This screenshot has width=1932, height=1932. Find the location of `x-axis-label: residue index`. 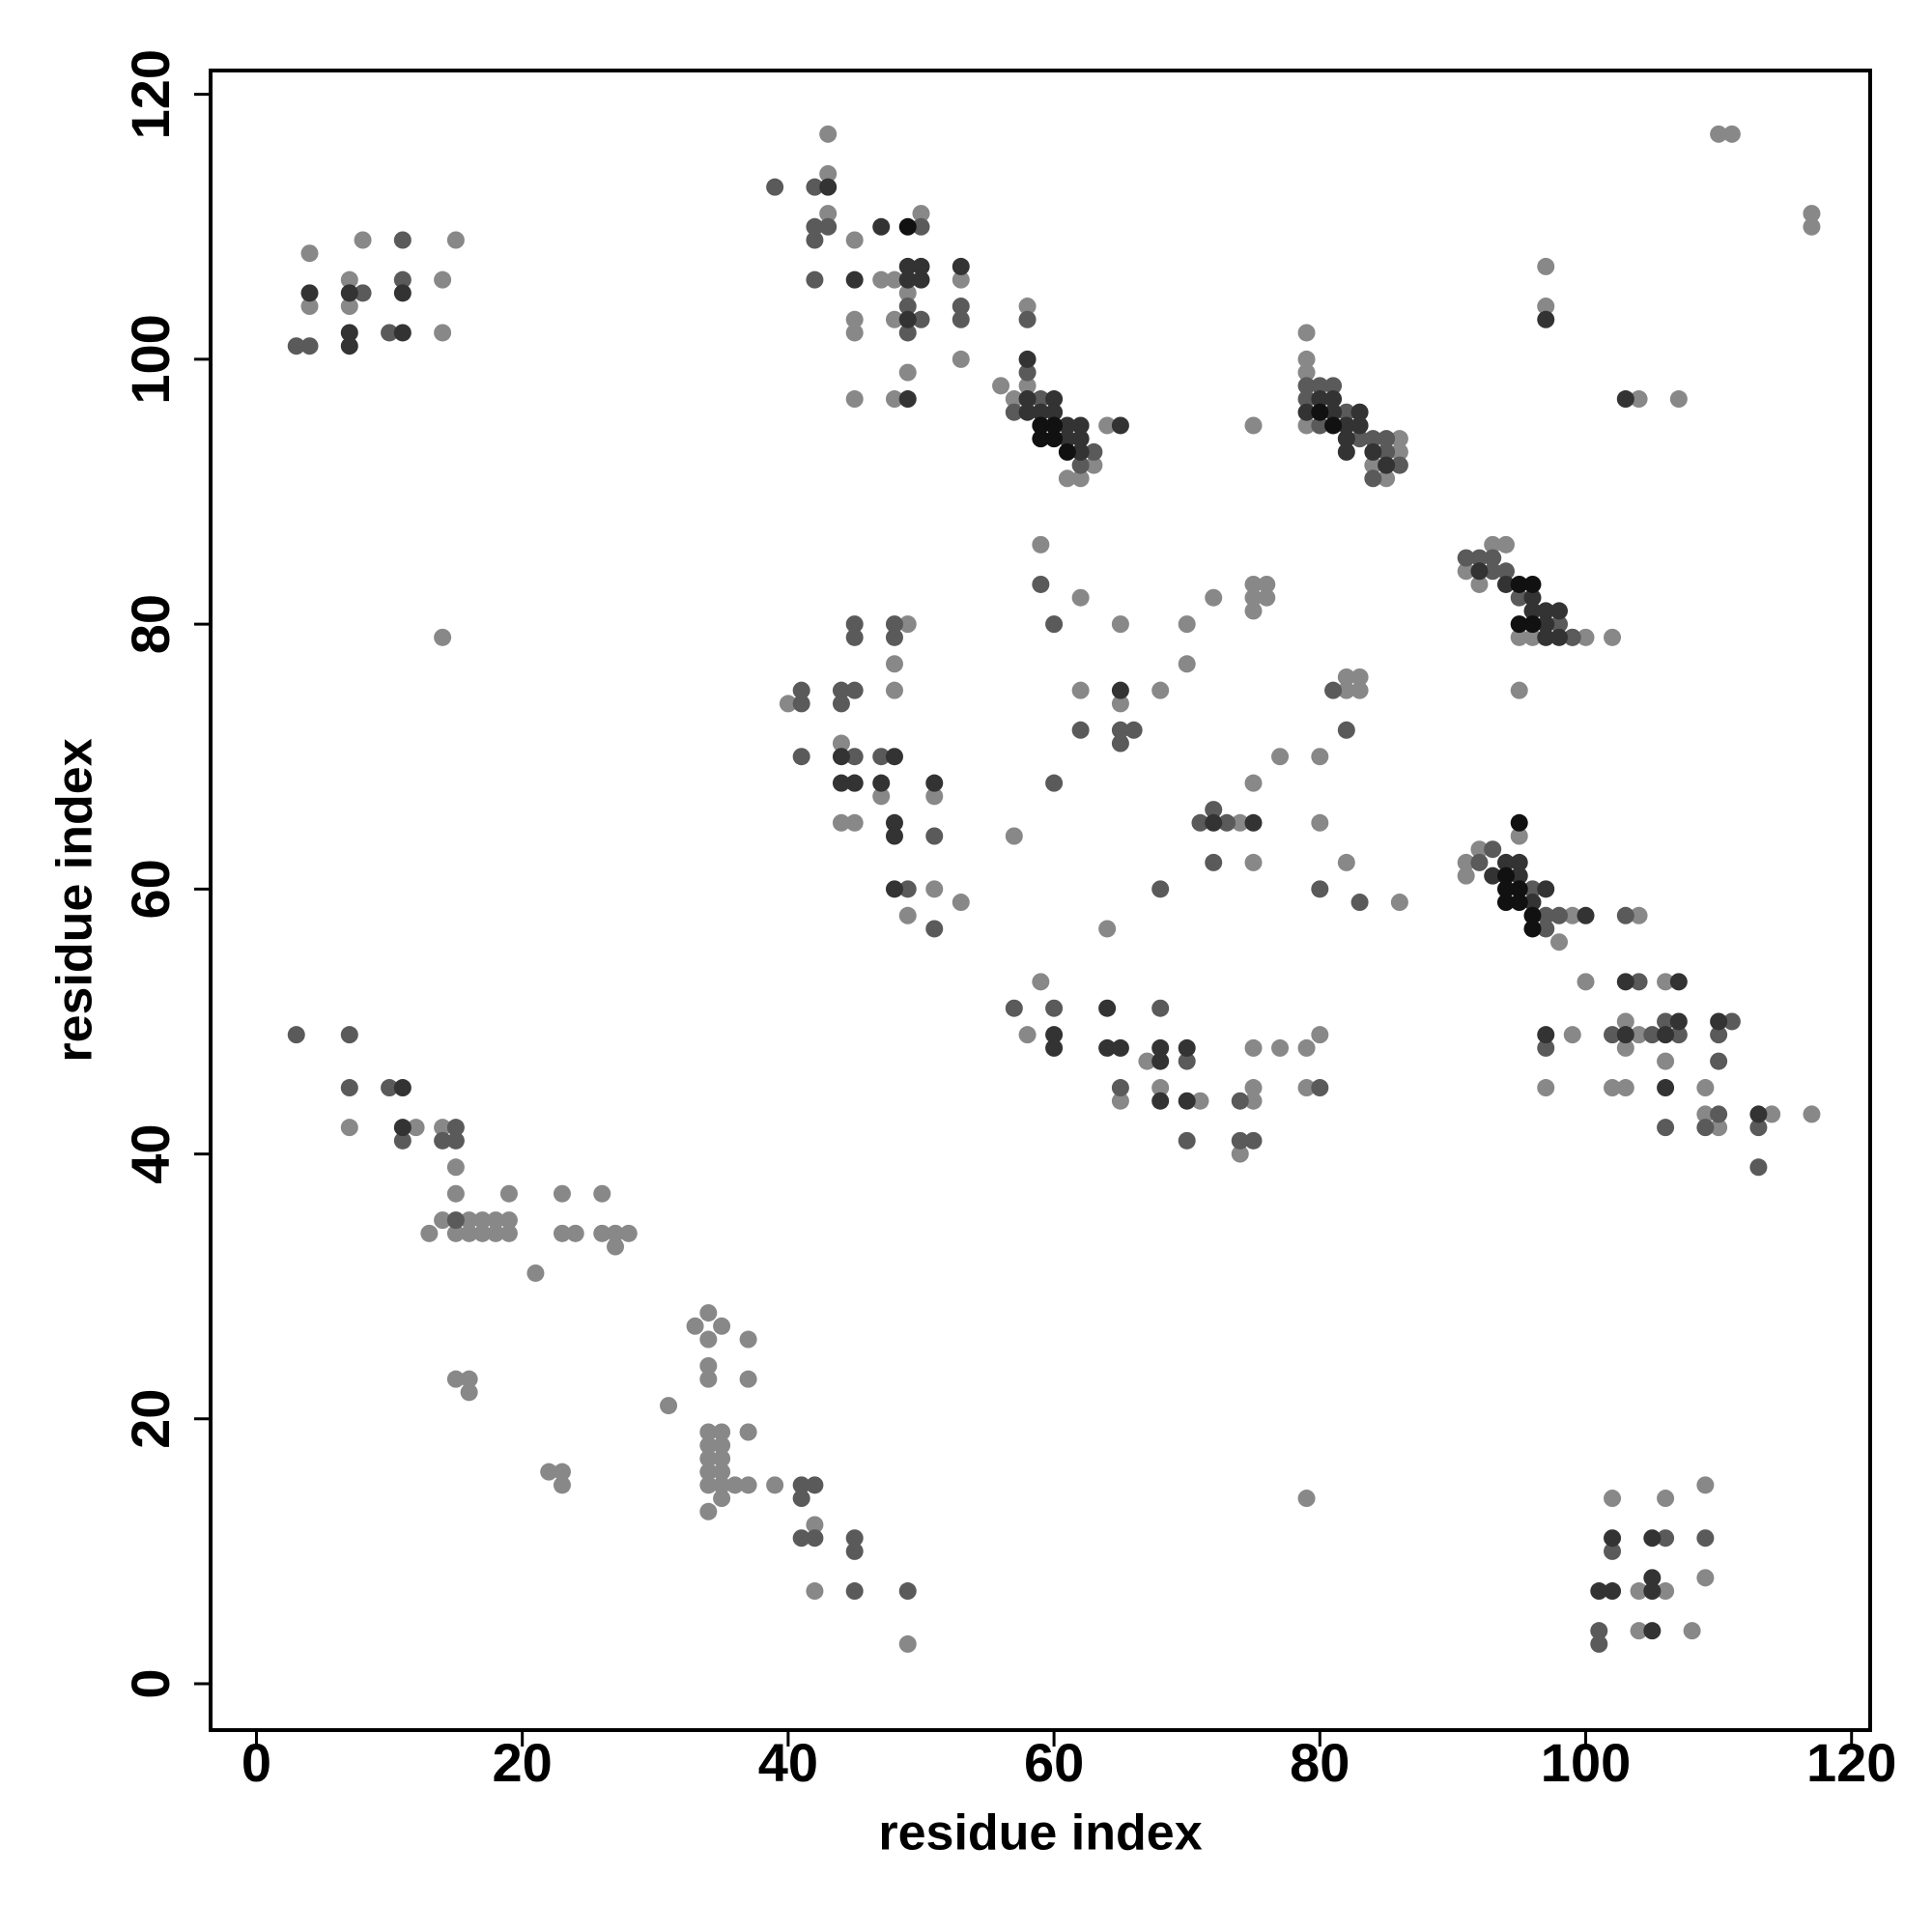

x-axis-label: residue index is located at coordinates (1040, 1833).